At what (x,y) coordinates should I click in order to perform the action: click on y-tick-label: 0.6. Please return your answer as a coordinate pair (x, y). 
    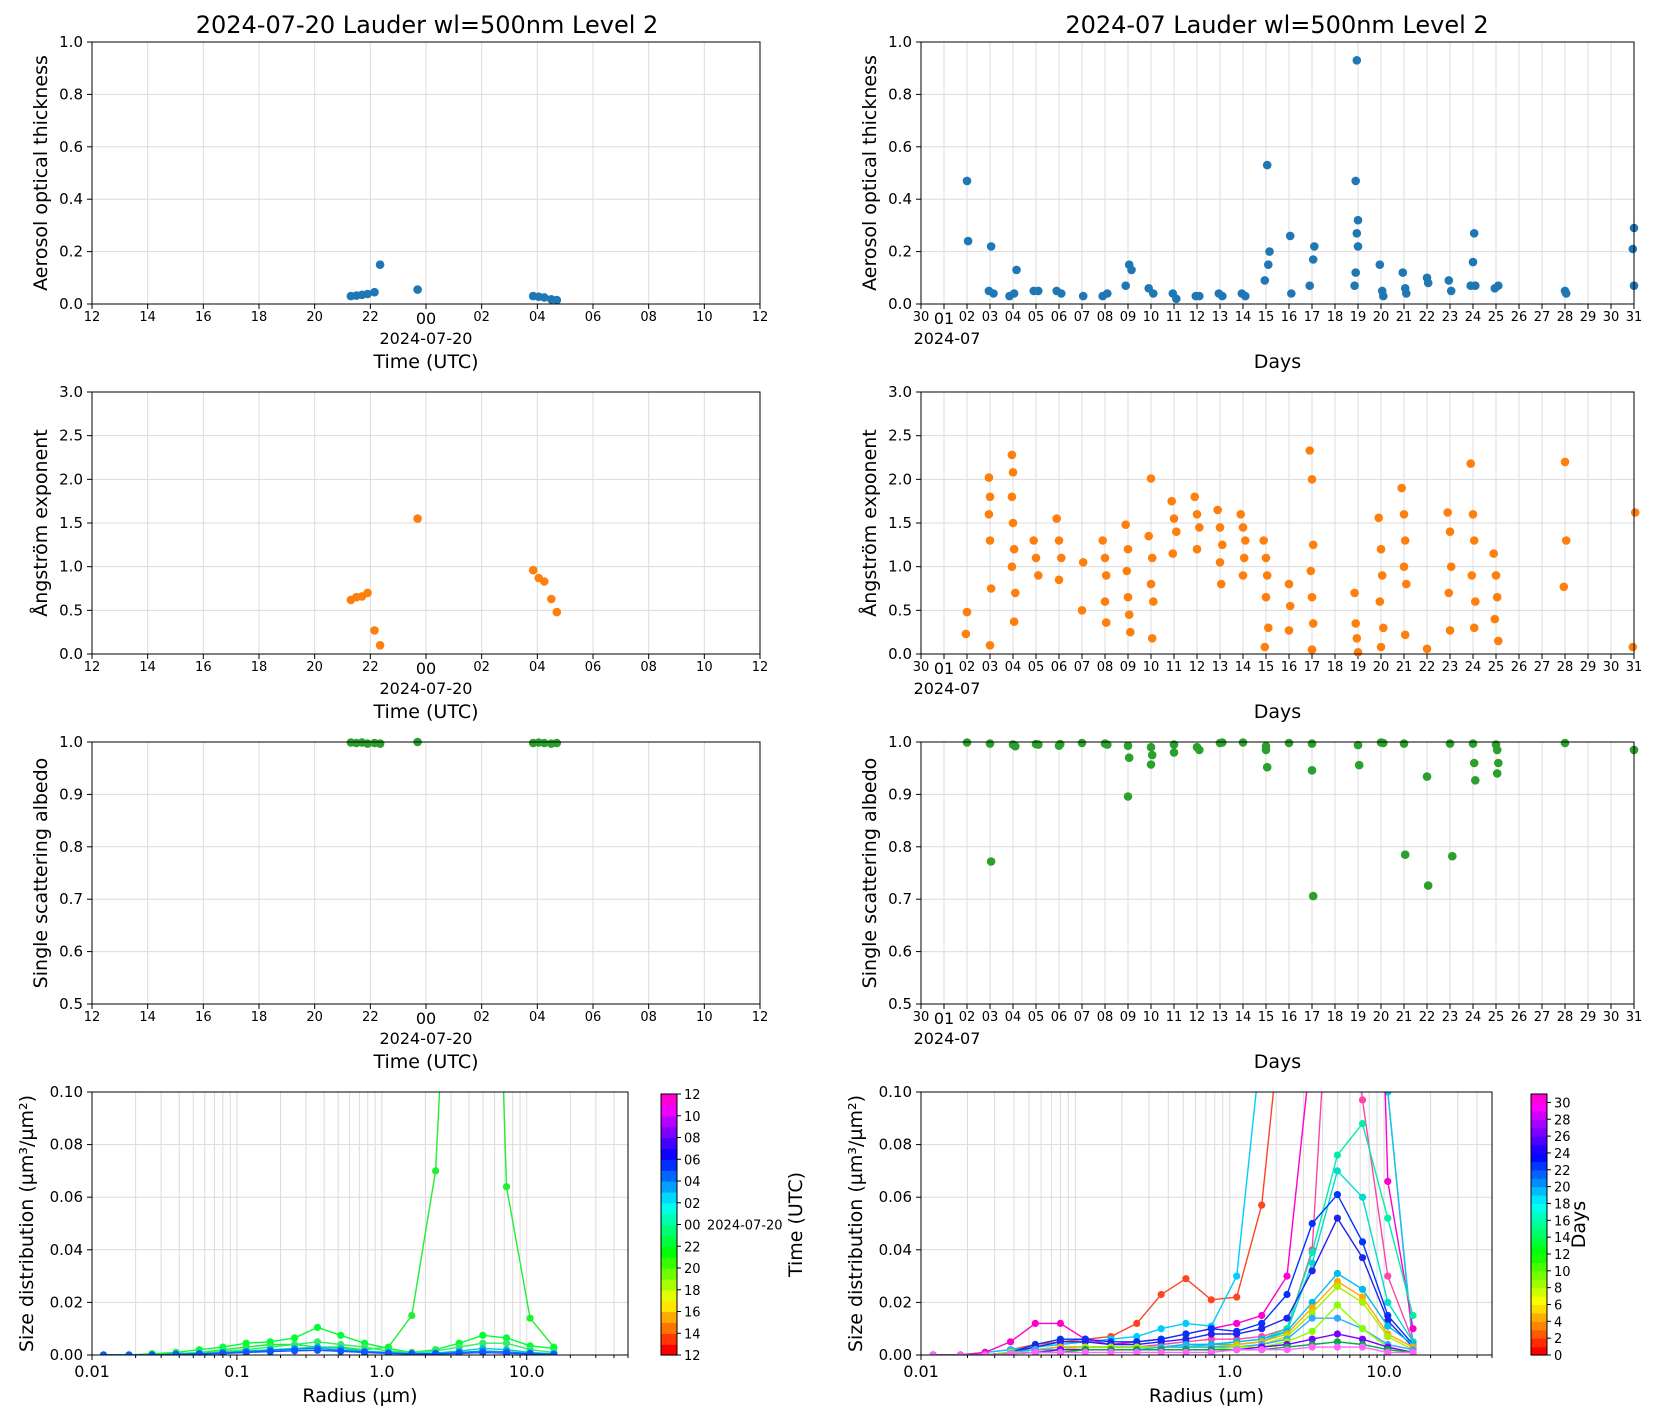
    Looking at the image, I should click on (71, 952).